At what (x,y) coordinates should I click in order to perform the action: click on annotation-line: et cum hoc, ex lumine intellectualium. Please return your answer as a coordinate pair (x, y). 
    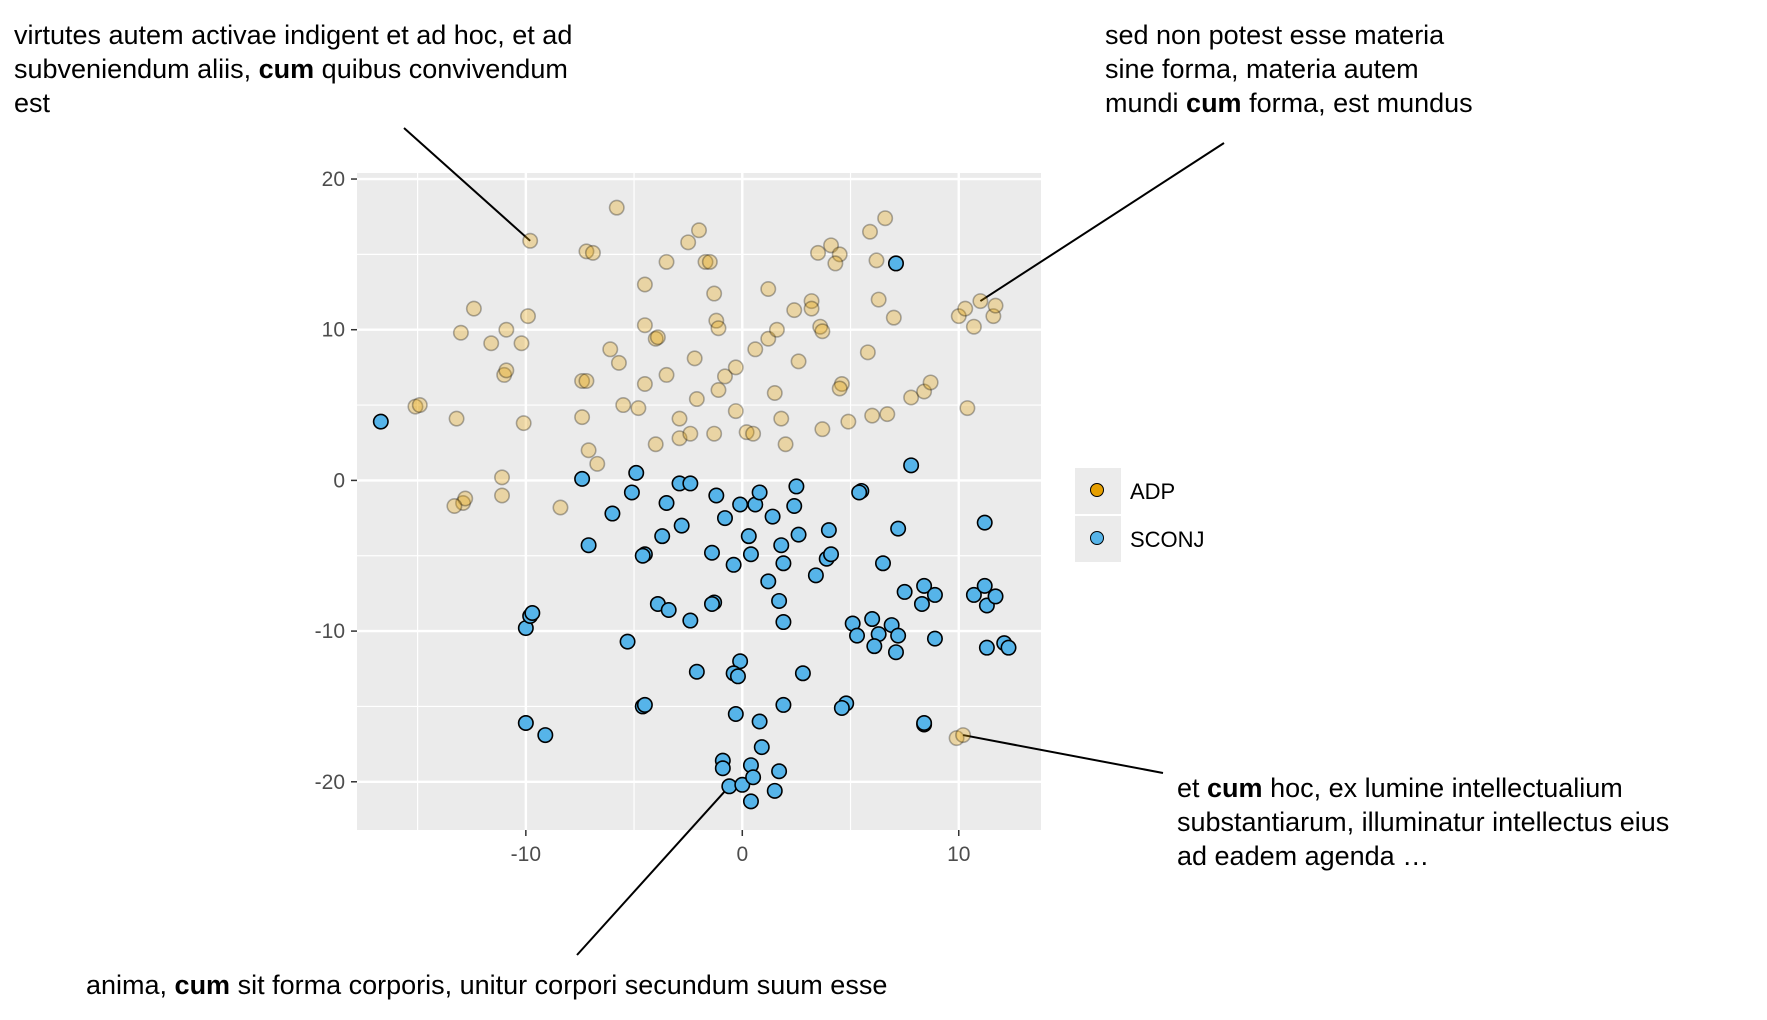
    Looking at the image, I should click on (1423, 788).